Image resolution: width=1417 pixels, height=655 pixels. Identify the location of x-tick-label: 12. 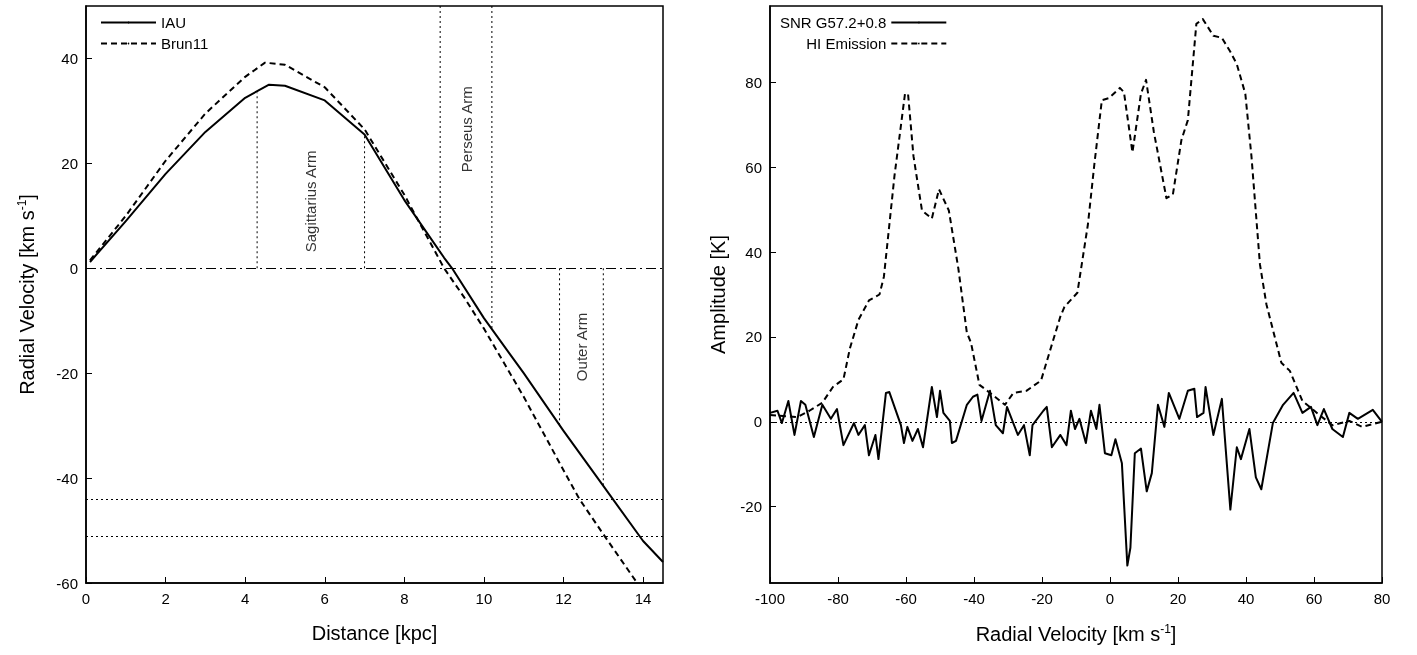
(563, 598).